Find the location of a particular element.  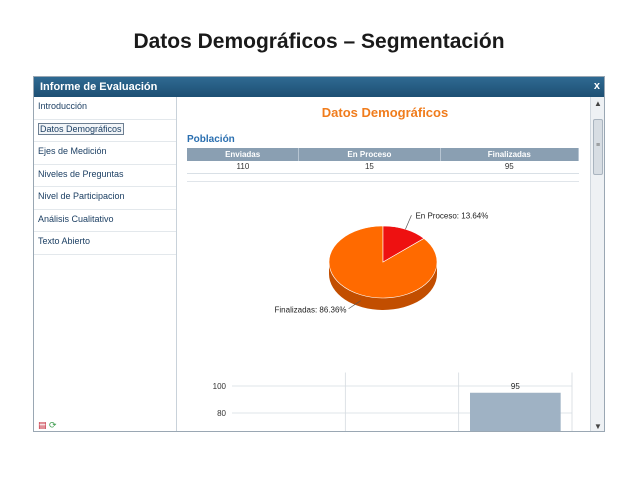

table-header: En Proceso is located at coordinates (369, 154).